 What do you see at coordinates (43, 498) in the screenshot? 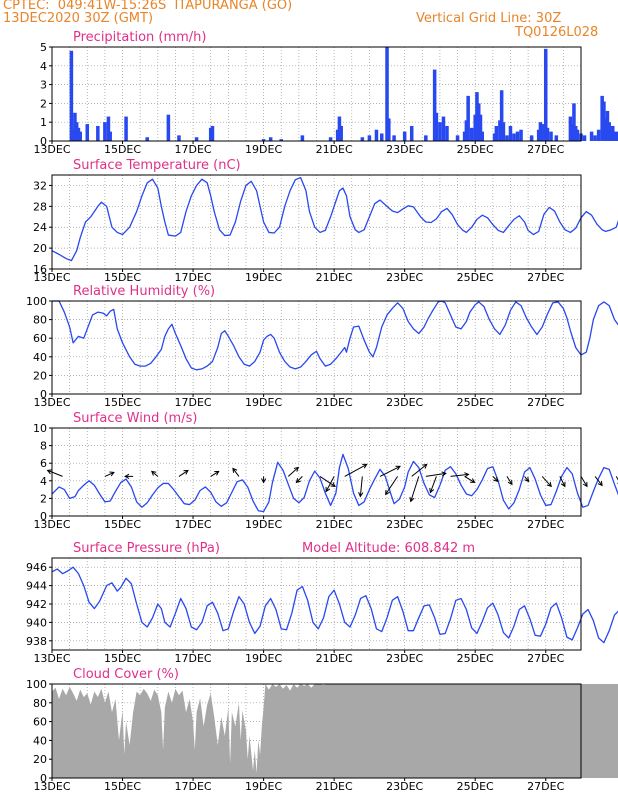
I see `y-tick-label: 2` at bounding box center [43, 498].